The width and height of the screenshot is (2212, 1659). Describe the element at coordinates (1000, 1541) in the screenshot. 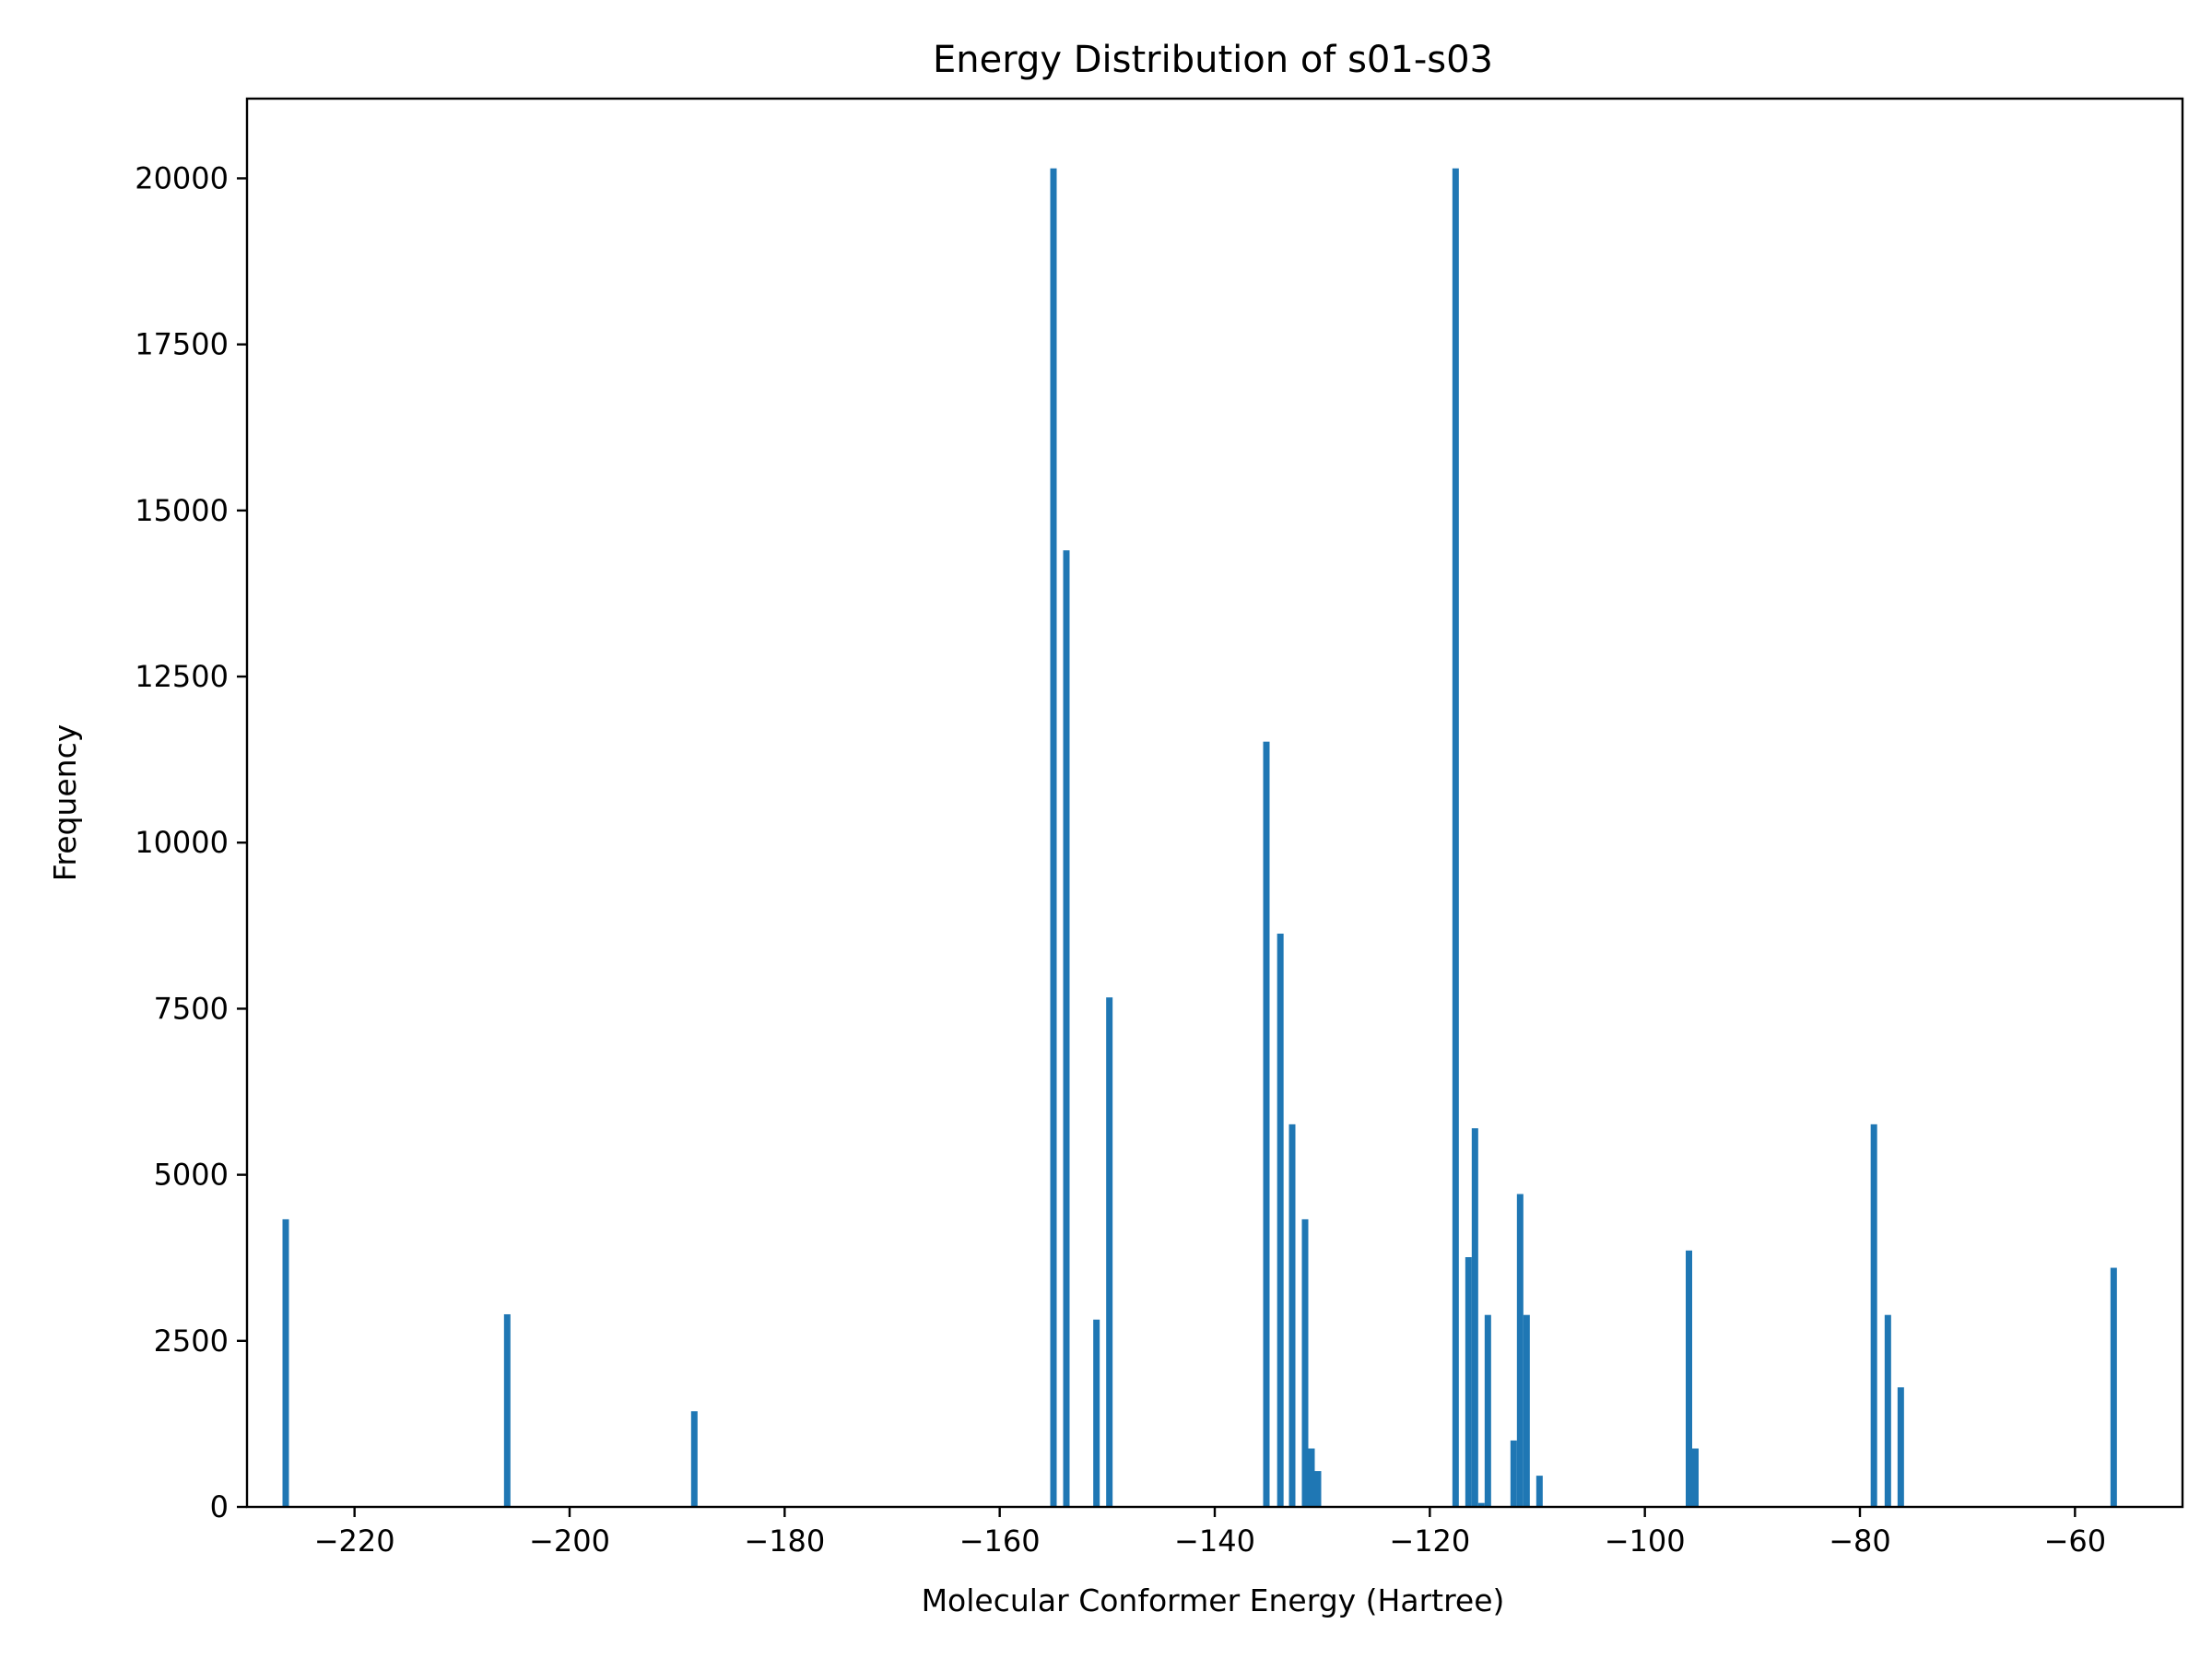

I see `x-tick-label: −160` at that location.